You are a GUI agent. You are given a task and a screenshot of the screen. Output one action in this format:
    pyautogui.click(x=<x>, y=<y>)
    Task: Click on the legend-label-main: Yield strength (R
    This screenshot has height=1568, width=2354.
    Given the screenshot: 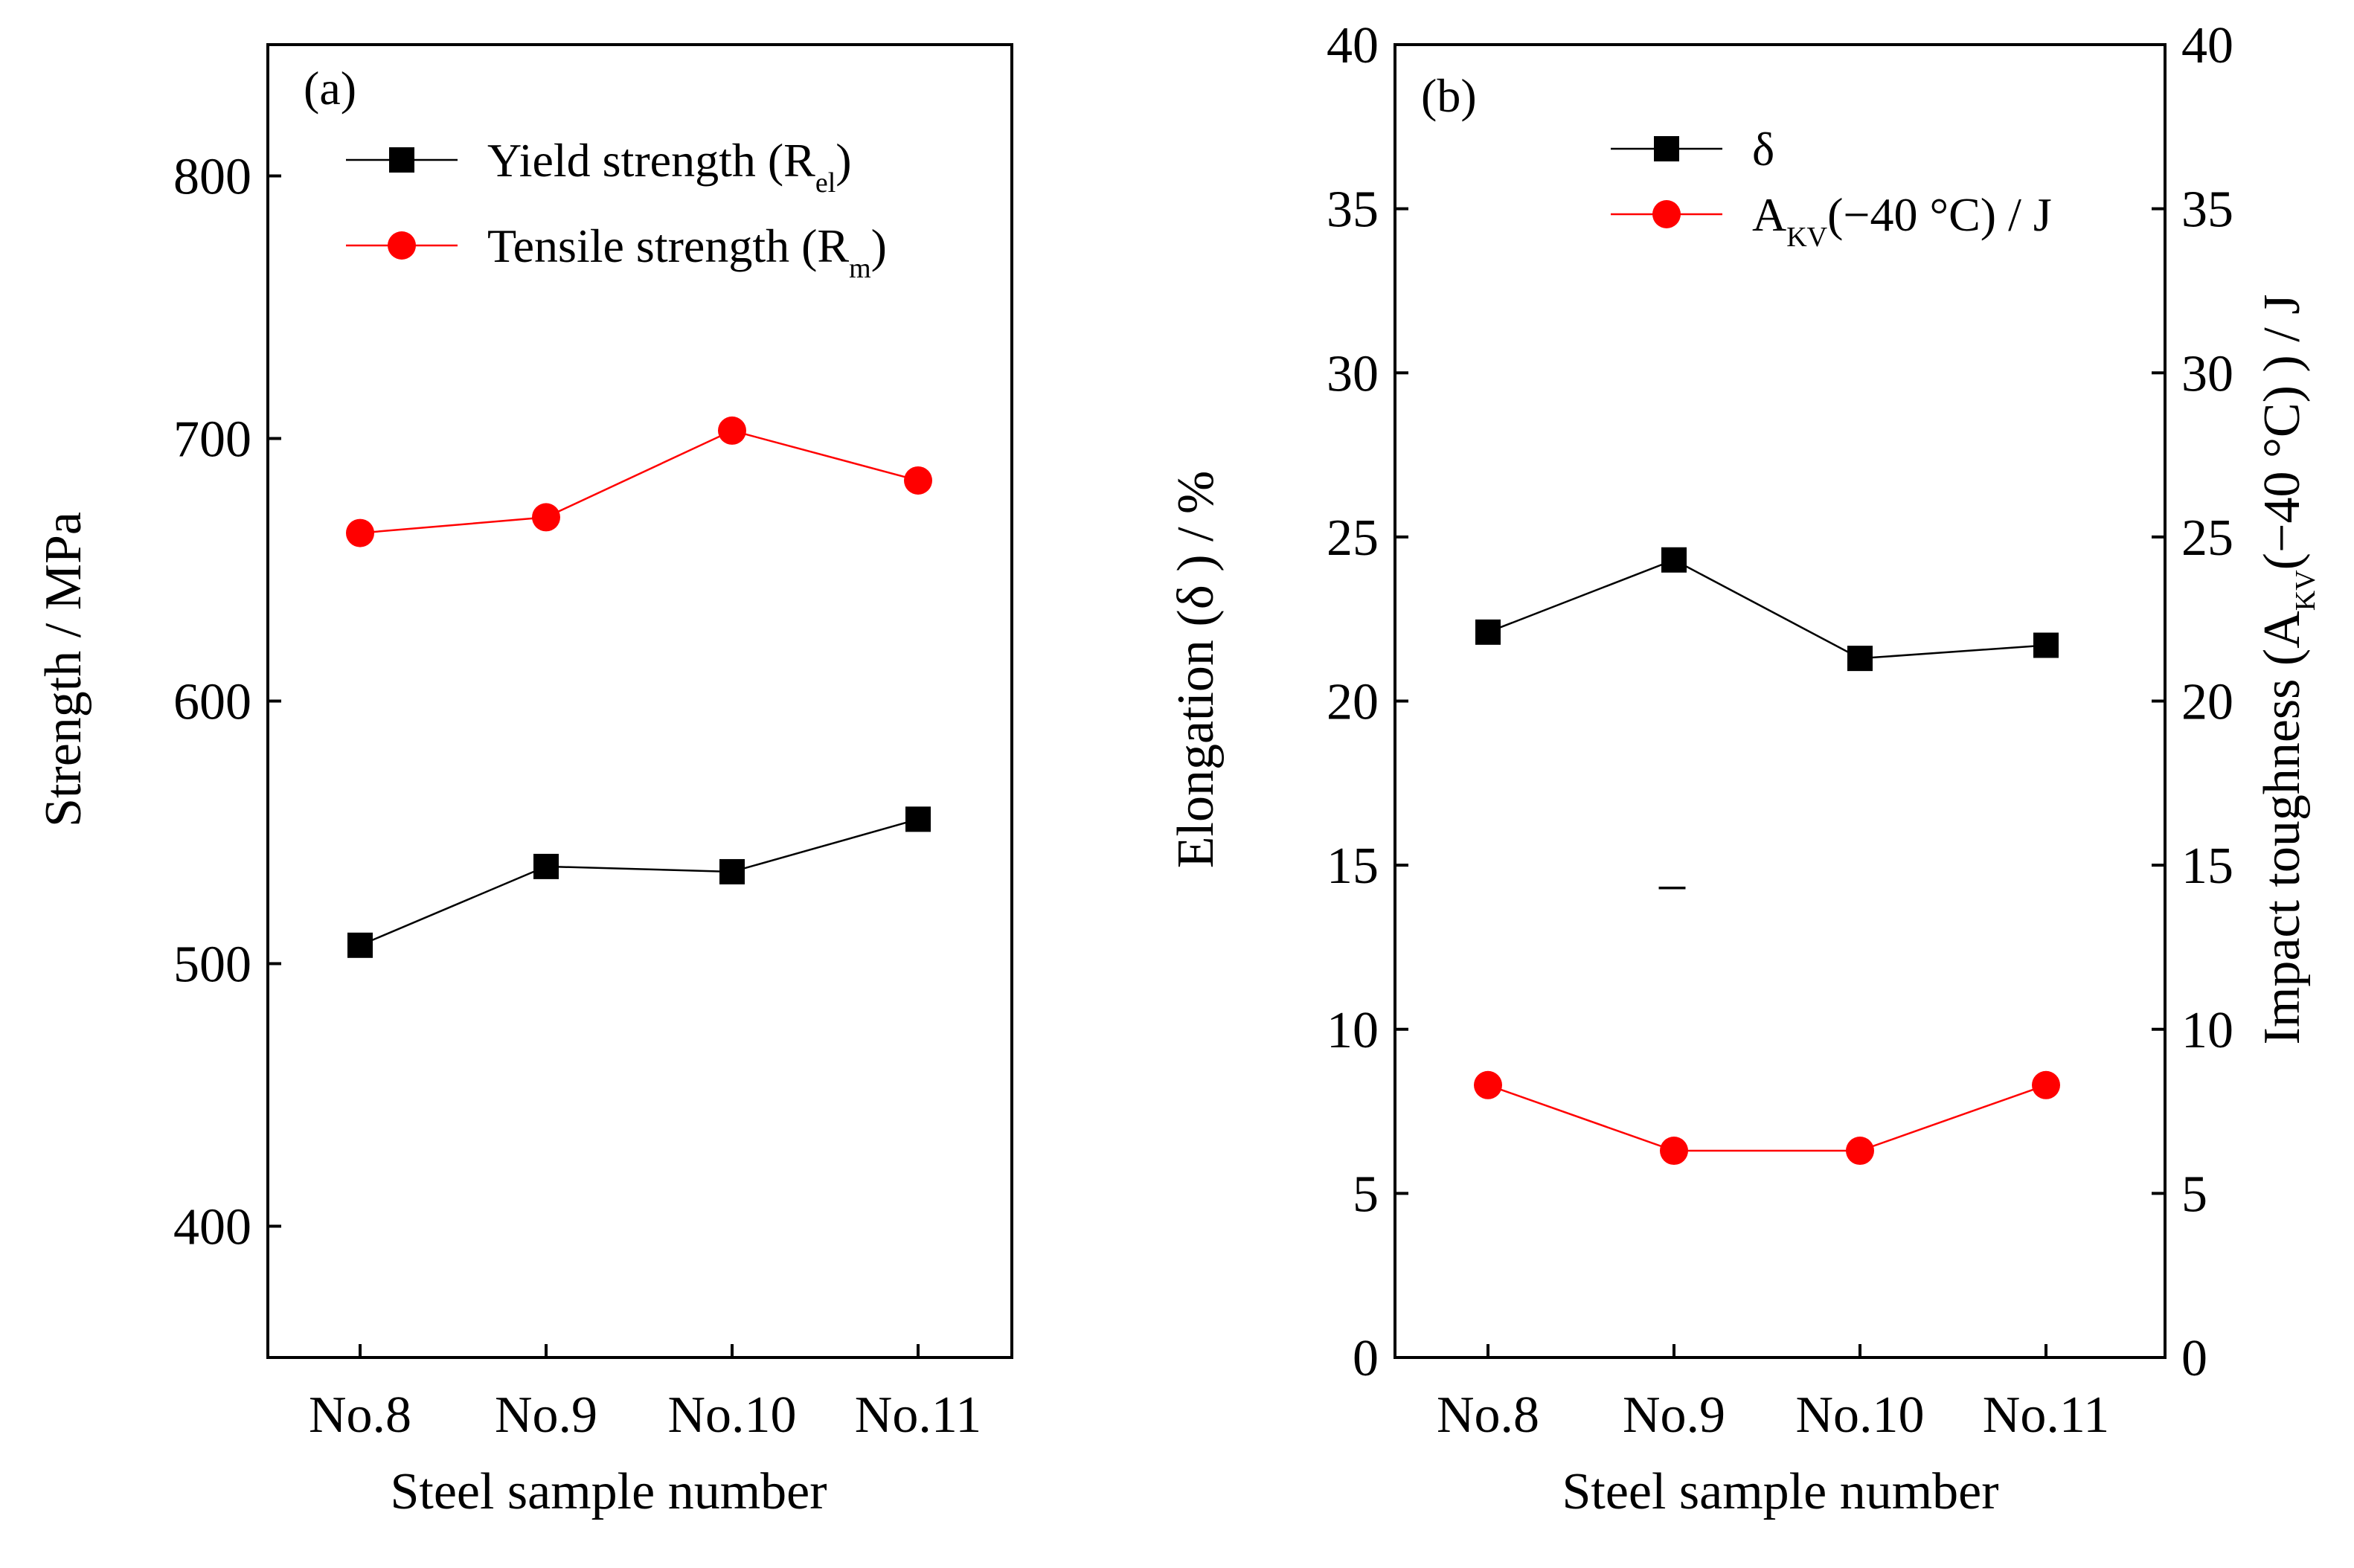 What is the action you would take?
    pyautogui.click(x=651, y=160)
    